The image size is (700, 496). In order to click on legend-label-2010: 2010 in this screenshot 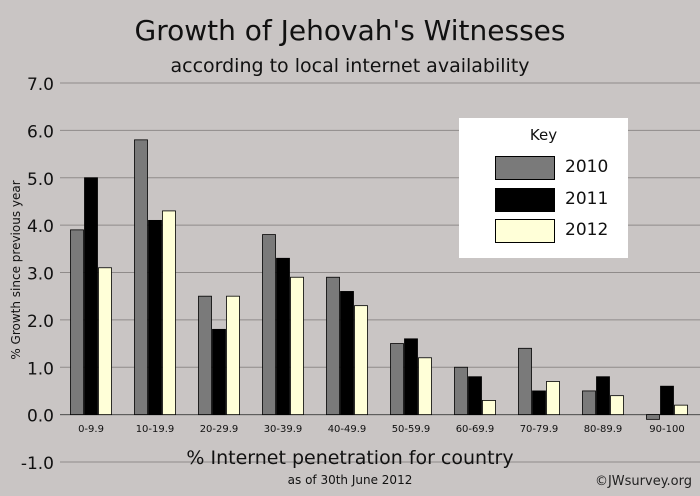, I will do `click(587, 167)`.